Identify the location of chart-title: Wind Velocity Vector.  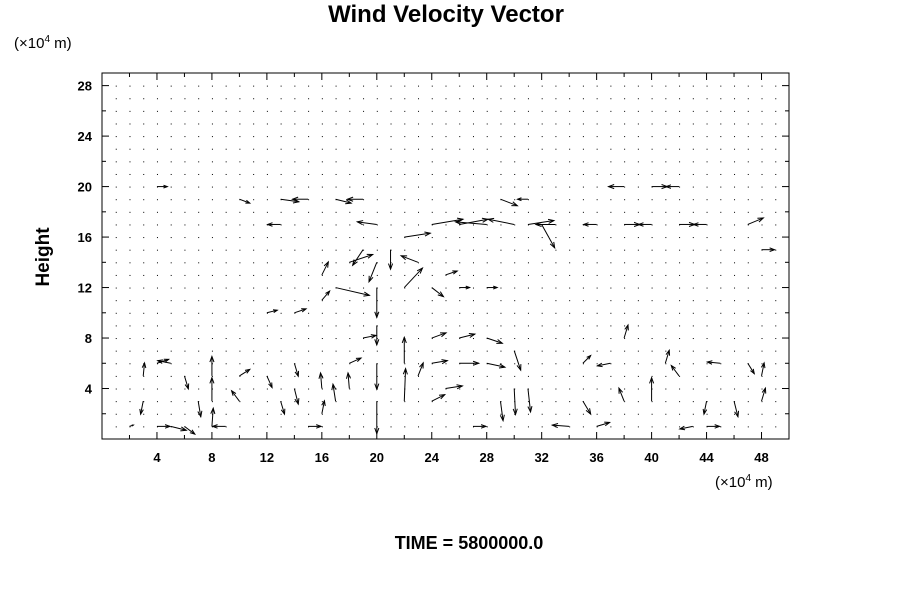
(446, 14).